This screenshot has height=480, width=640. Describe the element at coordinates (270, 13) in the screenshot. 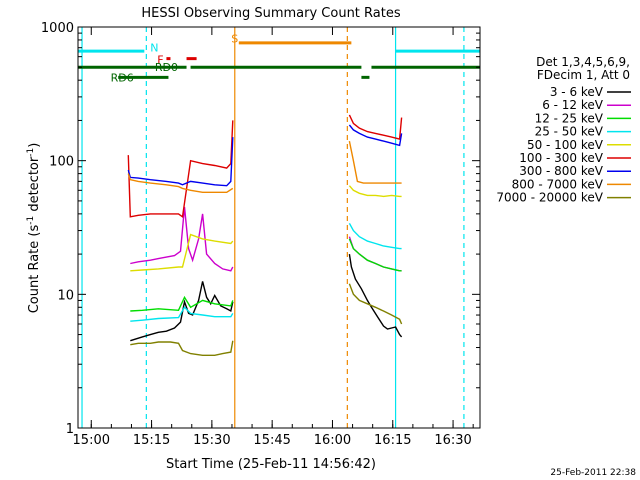

I see `chart-title: HESSI Observing Summary Count Rates` at that location.